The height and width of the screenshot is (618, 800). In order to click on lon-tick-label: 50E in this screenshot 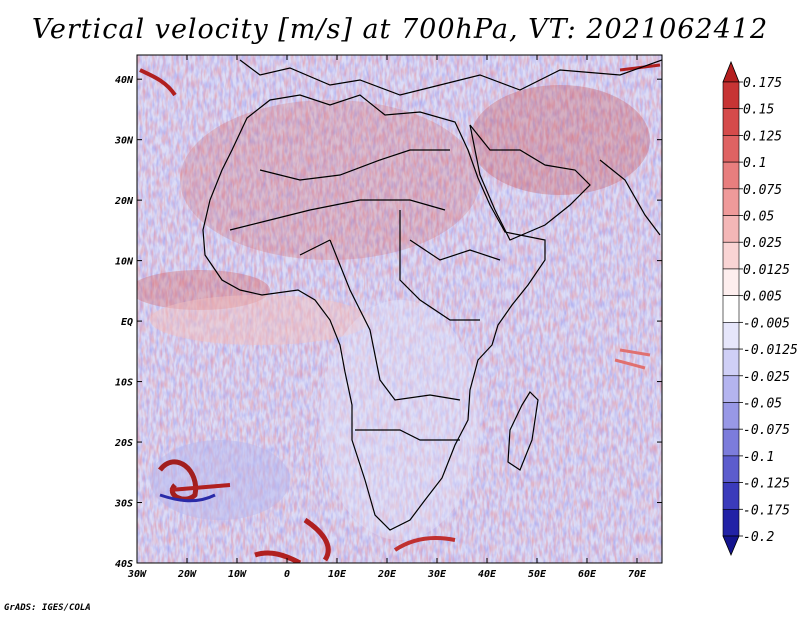, I will do `click(537, 574)`.